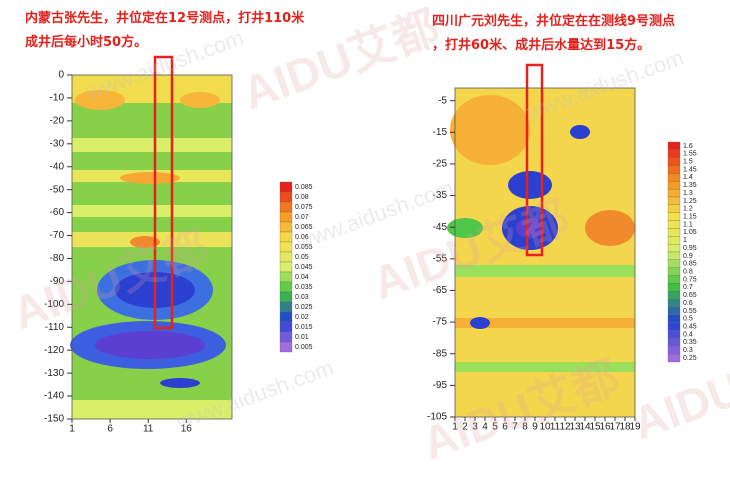 Image resolution: width=730 pixels, height=500 pixels. What do you see at coordinates (440, 132) in the screenshot?
I see `y-tick-label: -15` at bounding box center [440, 132].